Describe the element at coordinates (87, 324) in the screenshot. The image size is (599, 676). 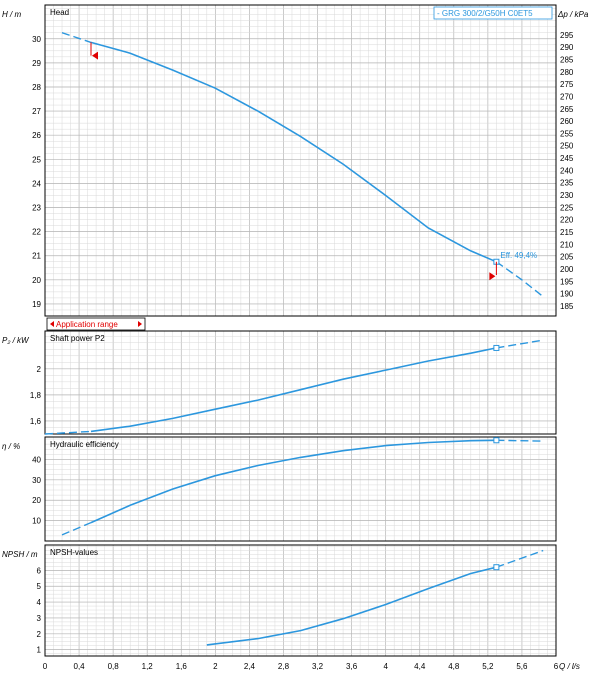
I see `application-range-label: Application range` at that location.